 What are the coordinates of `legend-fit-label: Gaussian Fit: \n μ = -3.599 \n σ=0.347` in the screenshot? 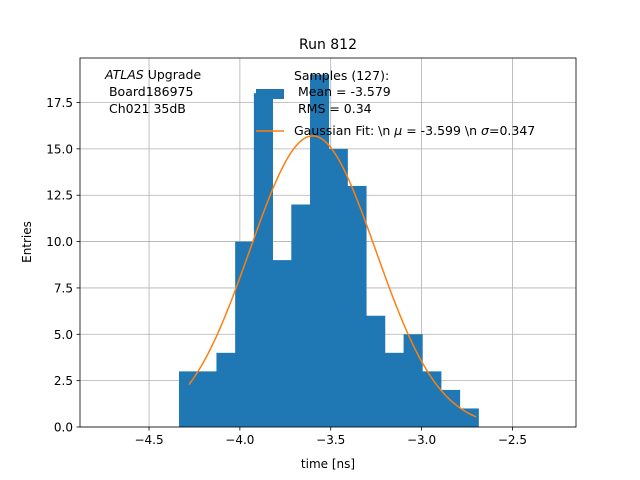 It's located at (414, 130).